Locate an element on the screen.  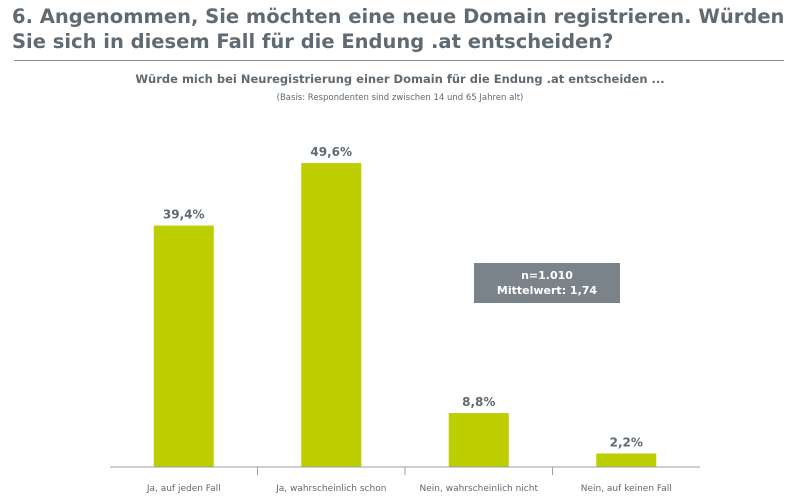
category-label: Ja, wahrscheinlich schon is located at coordinates (330, 489).